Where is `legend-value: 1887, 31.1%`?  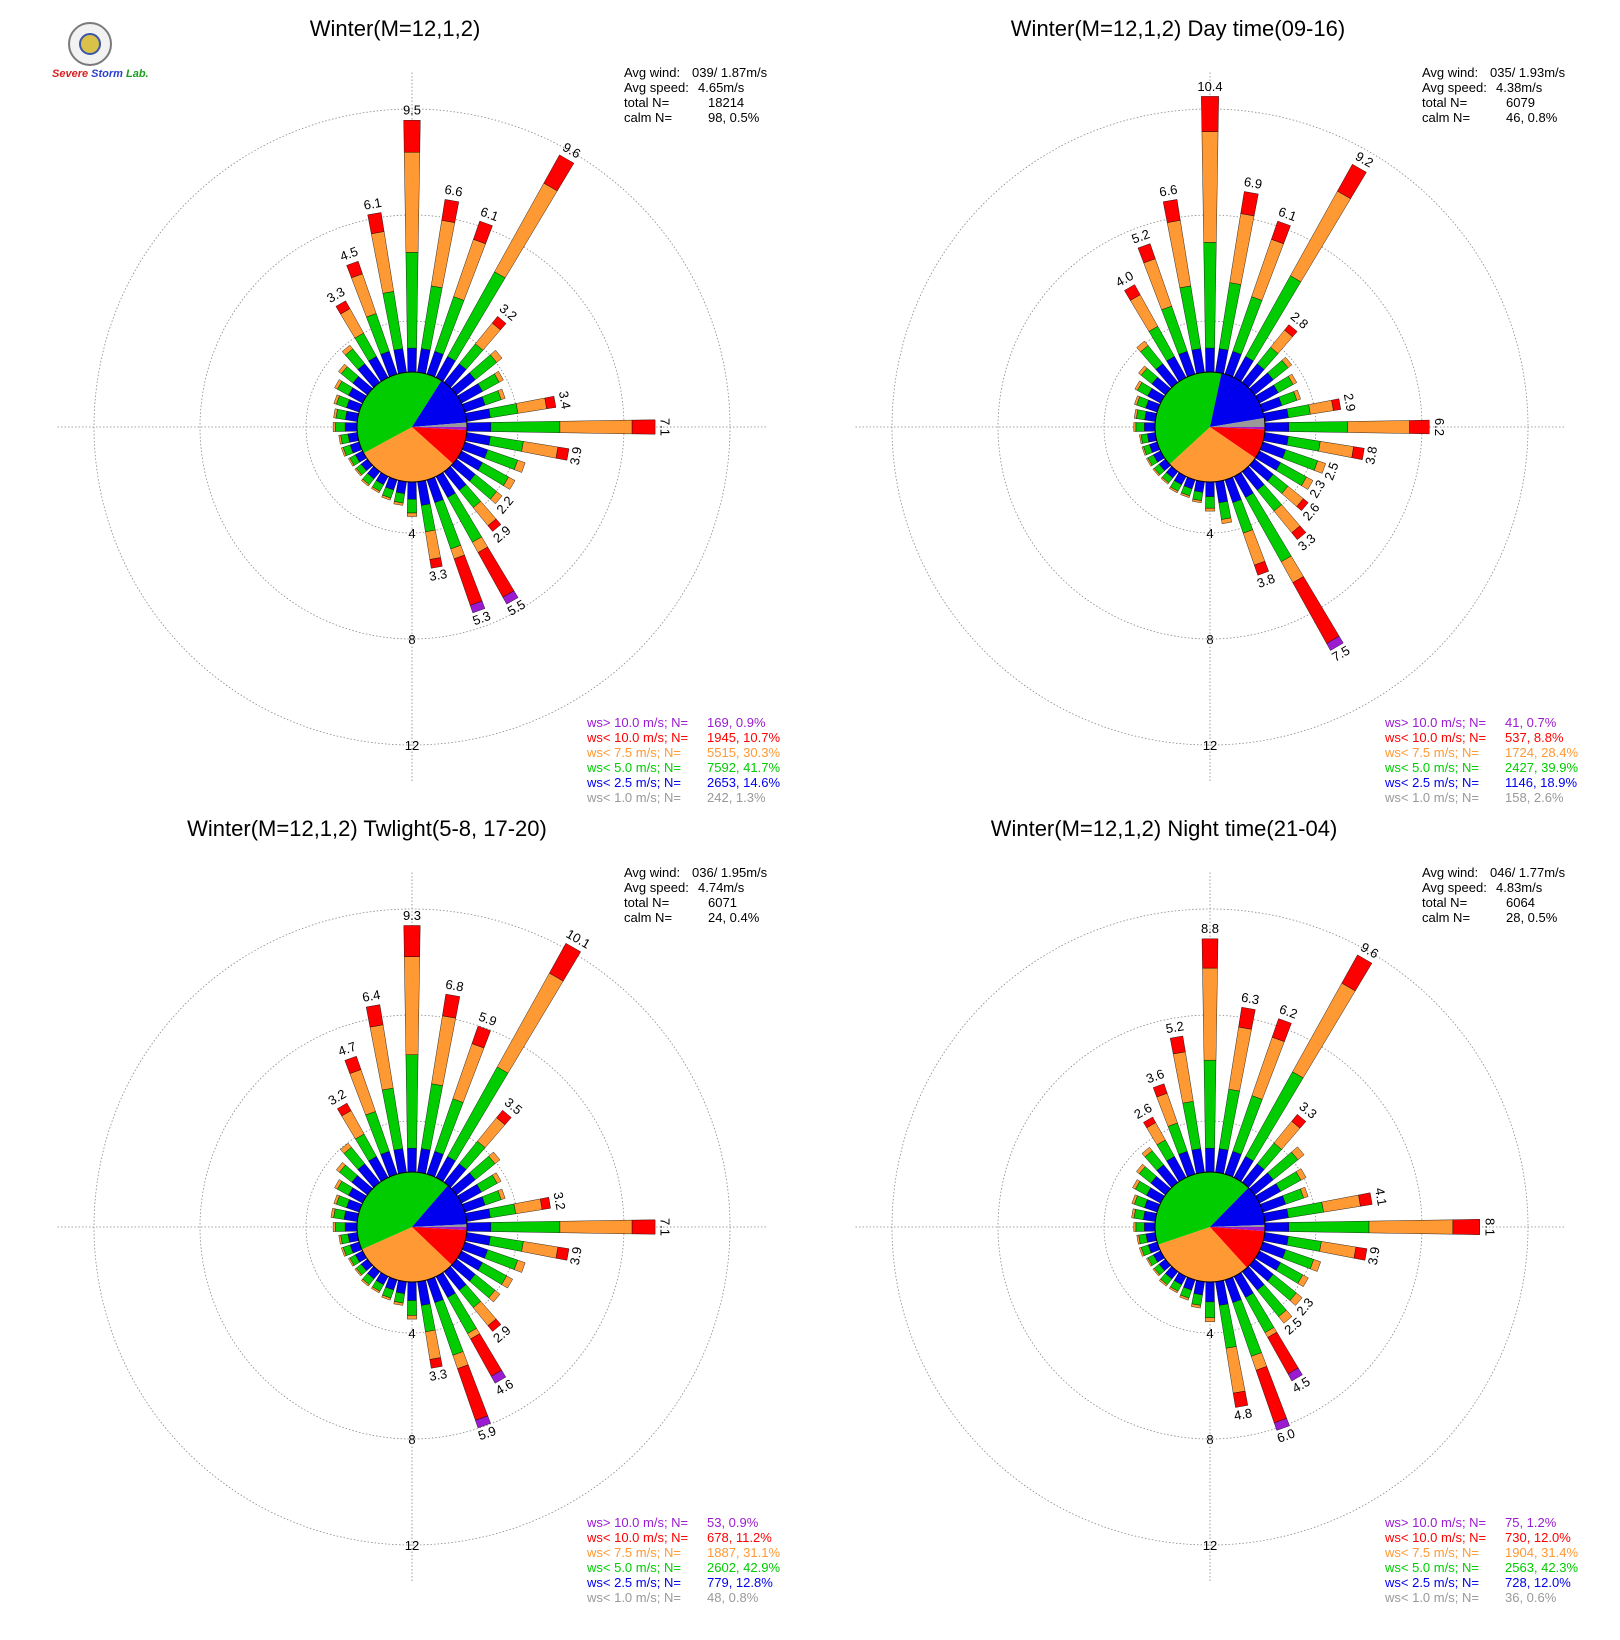 legend-value: 1887, 31.1% is located at coordinates (743, 1552).